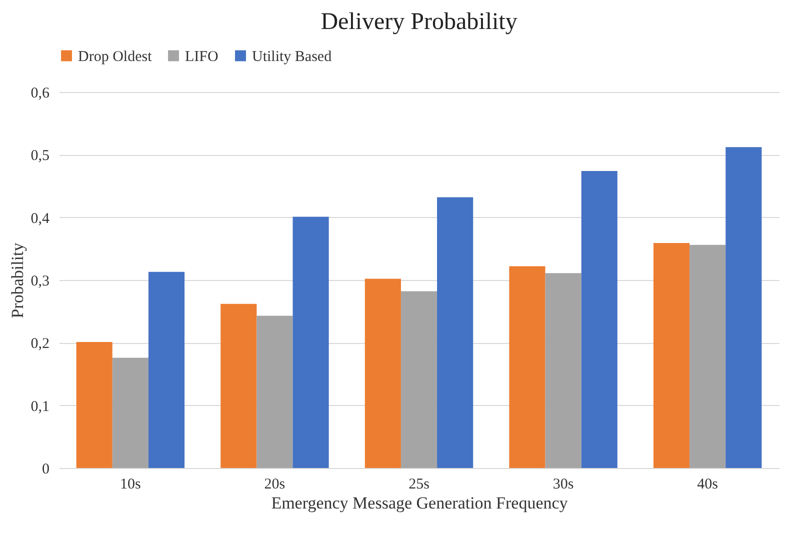 Image resolution: width=803 pixels, height=548 pixels. I want to click on y-tick-label: 0,3, so click(40, 282).